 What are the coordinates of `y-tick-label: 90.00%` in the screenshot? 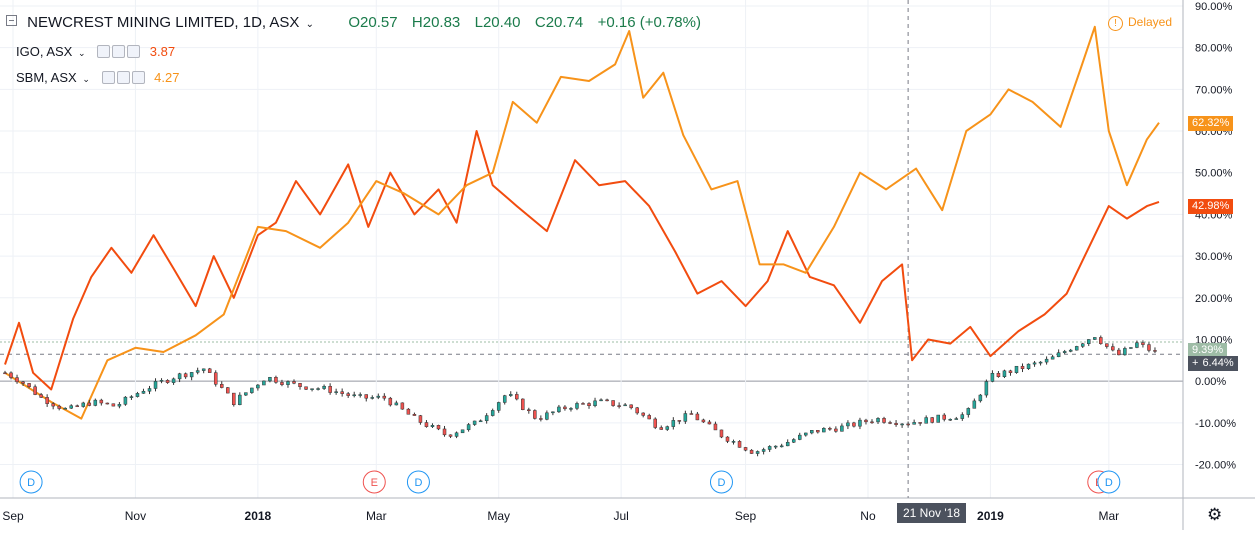 It's located at (1214, 7).